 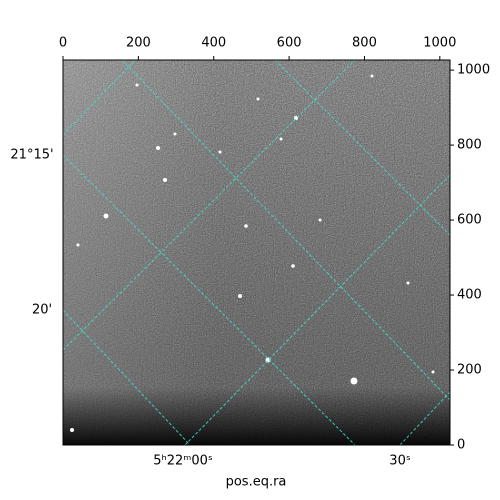 What do you see at coordinates (469, 145) in the screenshot?
I see `y-tick-label: 800` at bounding box center [469, 145].